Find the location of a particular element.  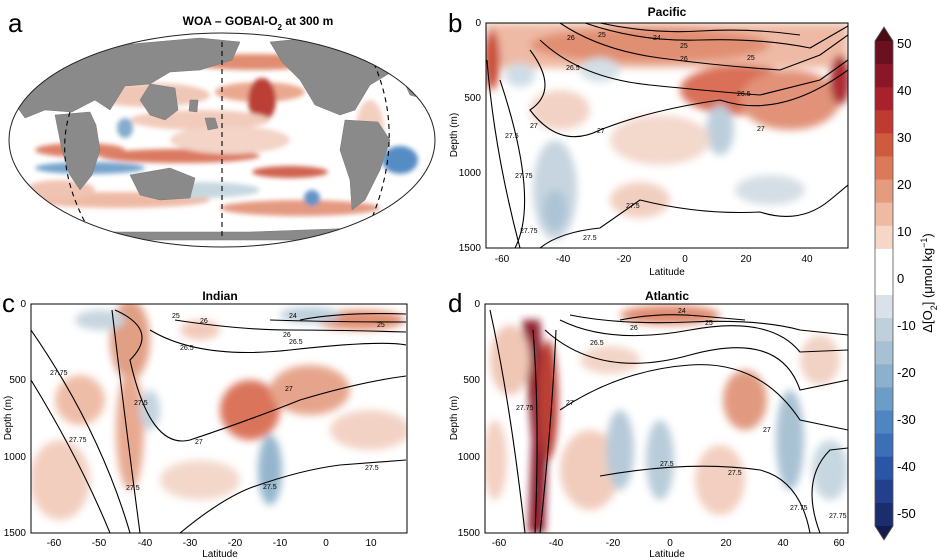

atlantic-ylabel: Depth (m) is located at coordinates (454, 418).